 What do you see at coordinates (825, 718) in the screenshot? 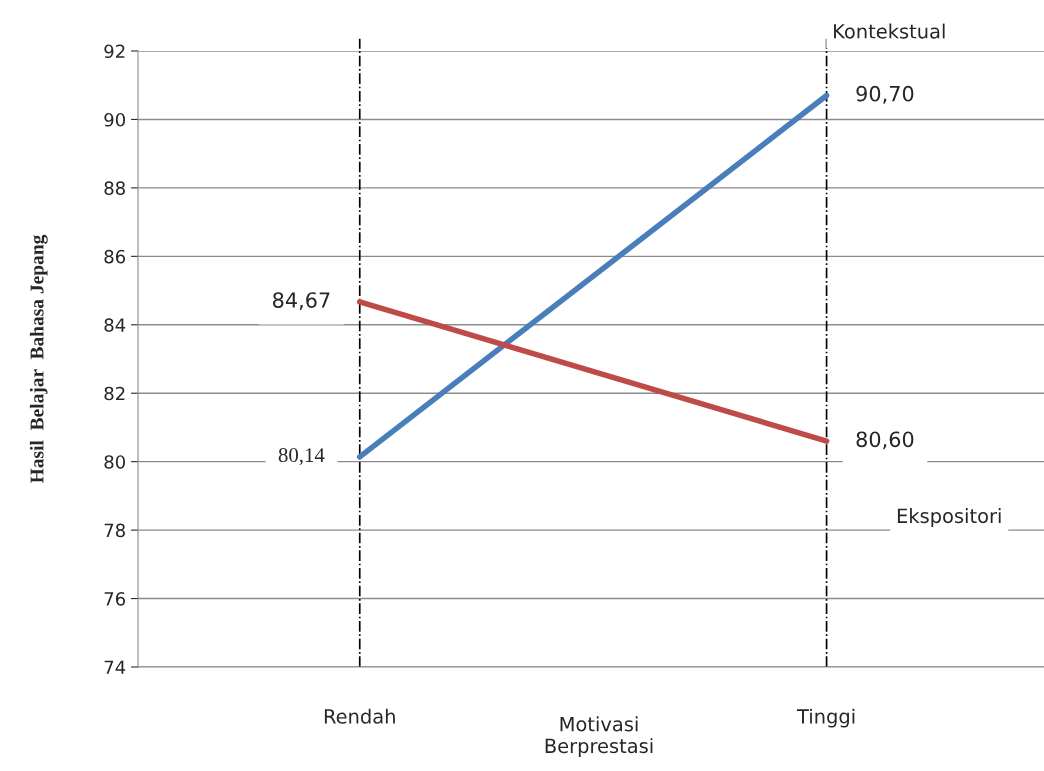
I see `x-tick-label: Tinggi` at bounding box center [825, 718].